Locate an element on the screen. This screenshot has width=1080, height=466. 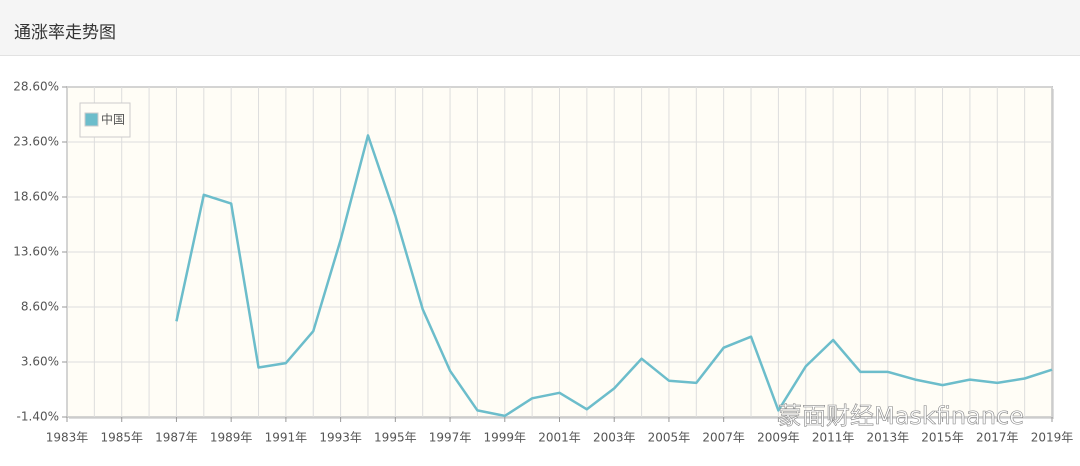
legend-label: 中国 is located at coordinates (113, 119).